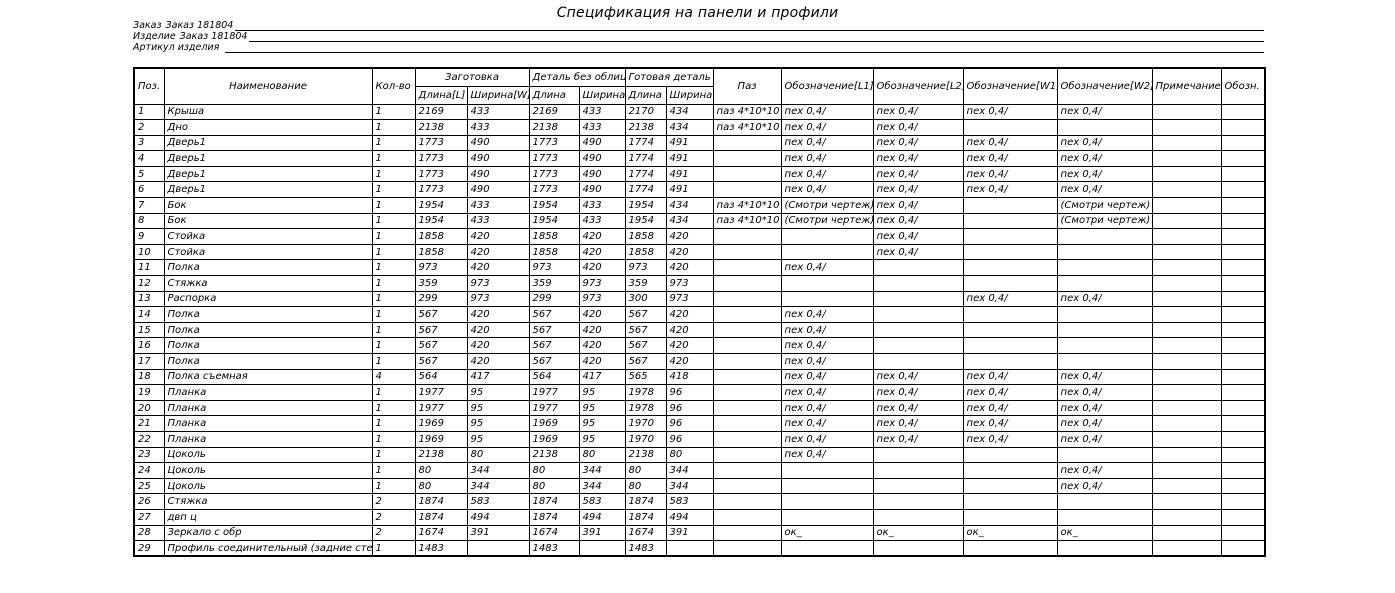  Describe the element at coordinates (747, 221) in the screenshot. I see `cell-groove: паз 4*10*10` at that location.